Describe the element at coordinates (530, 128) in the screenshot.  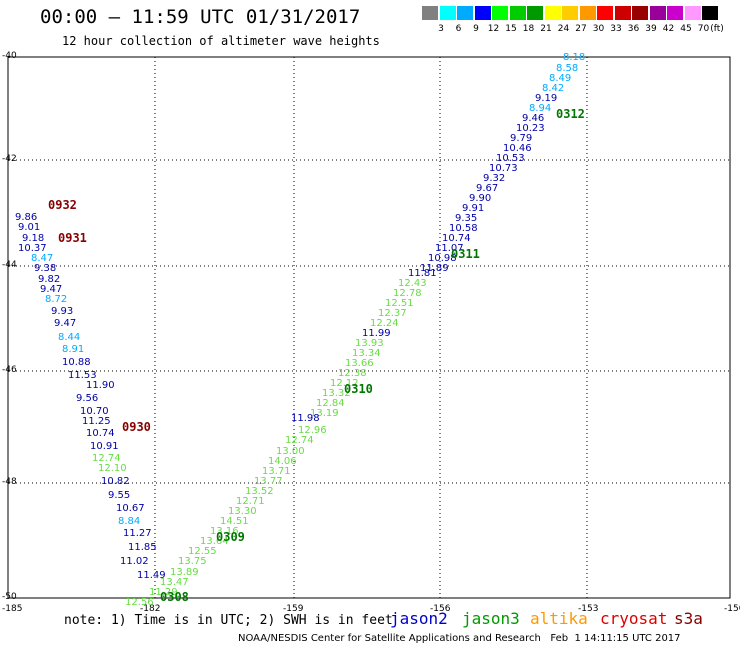
I see `wave-height-value: 10.23` at that location.